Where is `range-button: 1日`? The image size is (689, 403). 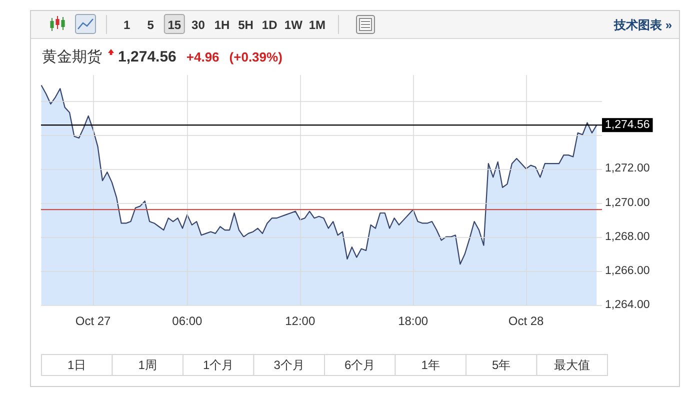 range-button: 1日 is located at coordinates (77, 365).